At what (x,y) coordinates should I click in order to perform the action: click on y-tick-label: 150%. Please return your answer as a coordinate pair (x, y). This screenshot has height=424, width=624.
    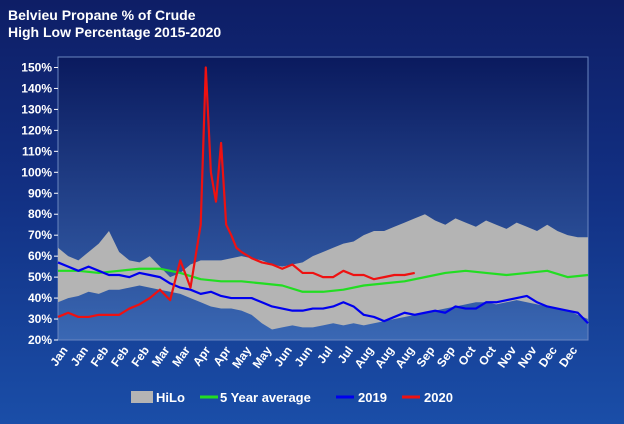
    Looking at the image, I should click on (36, 67).